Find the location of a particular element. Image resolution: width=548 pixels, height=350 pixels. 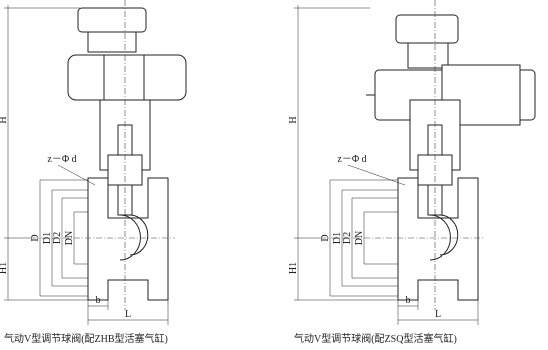

caption: 气动V型调节球阀(配ZSQ型活塞气缸) is located at coordinates (375, 338).